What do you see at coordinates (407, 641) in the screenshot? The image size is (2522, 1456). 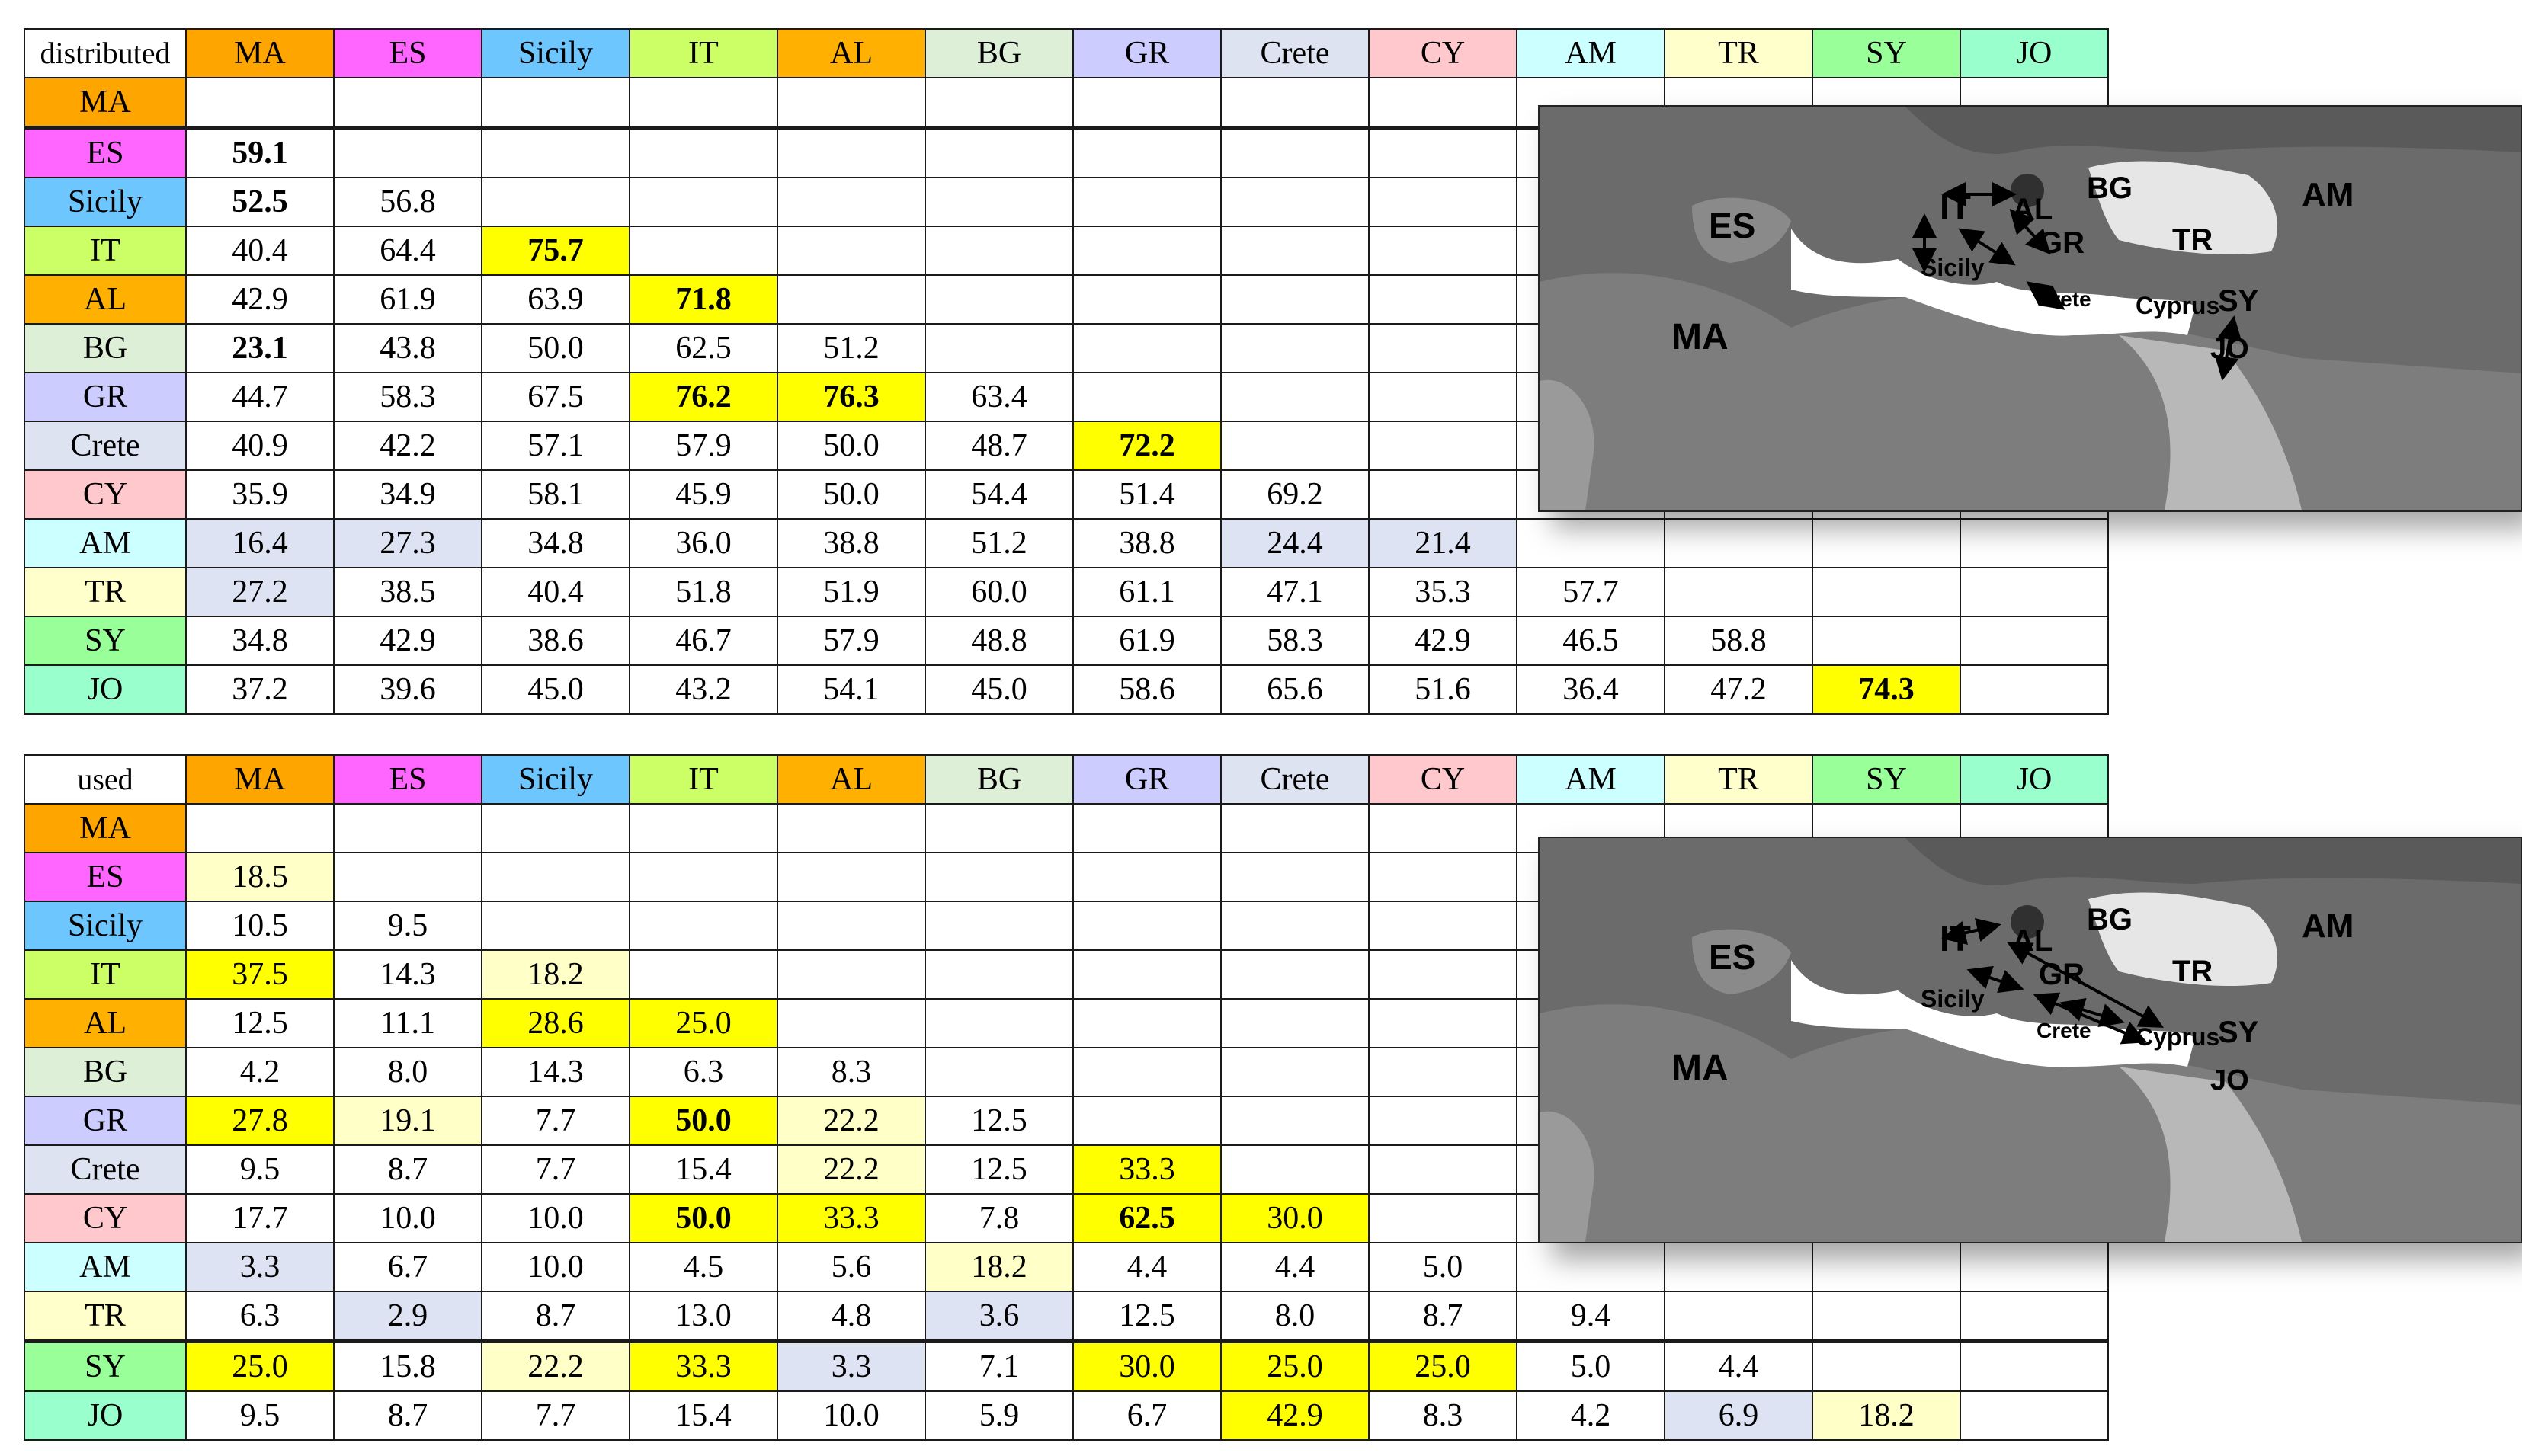 I see `table-cell: 42.9` at bounding box center [407, 641].